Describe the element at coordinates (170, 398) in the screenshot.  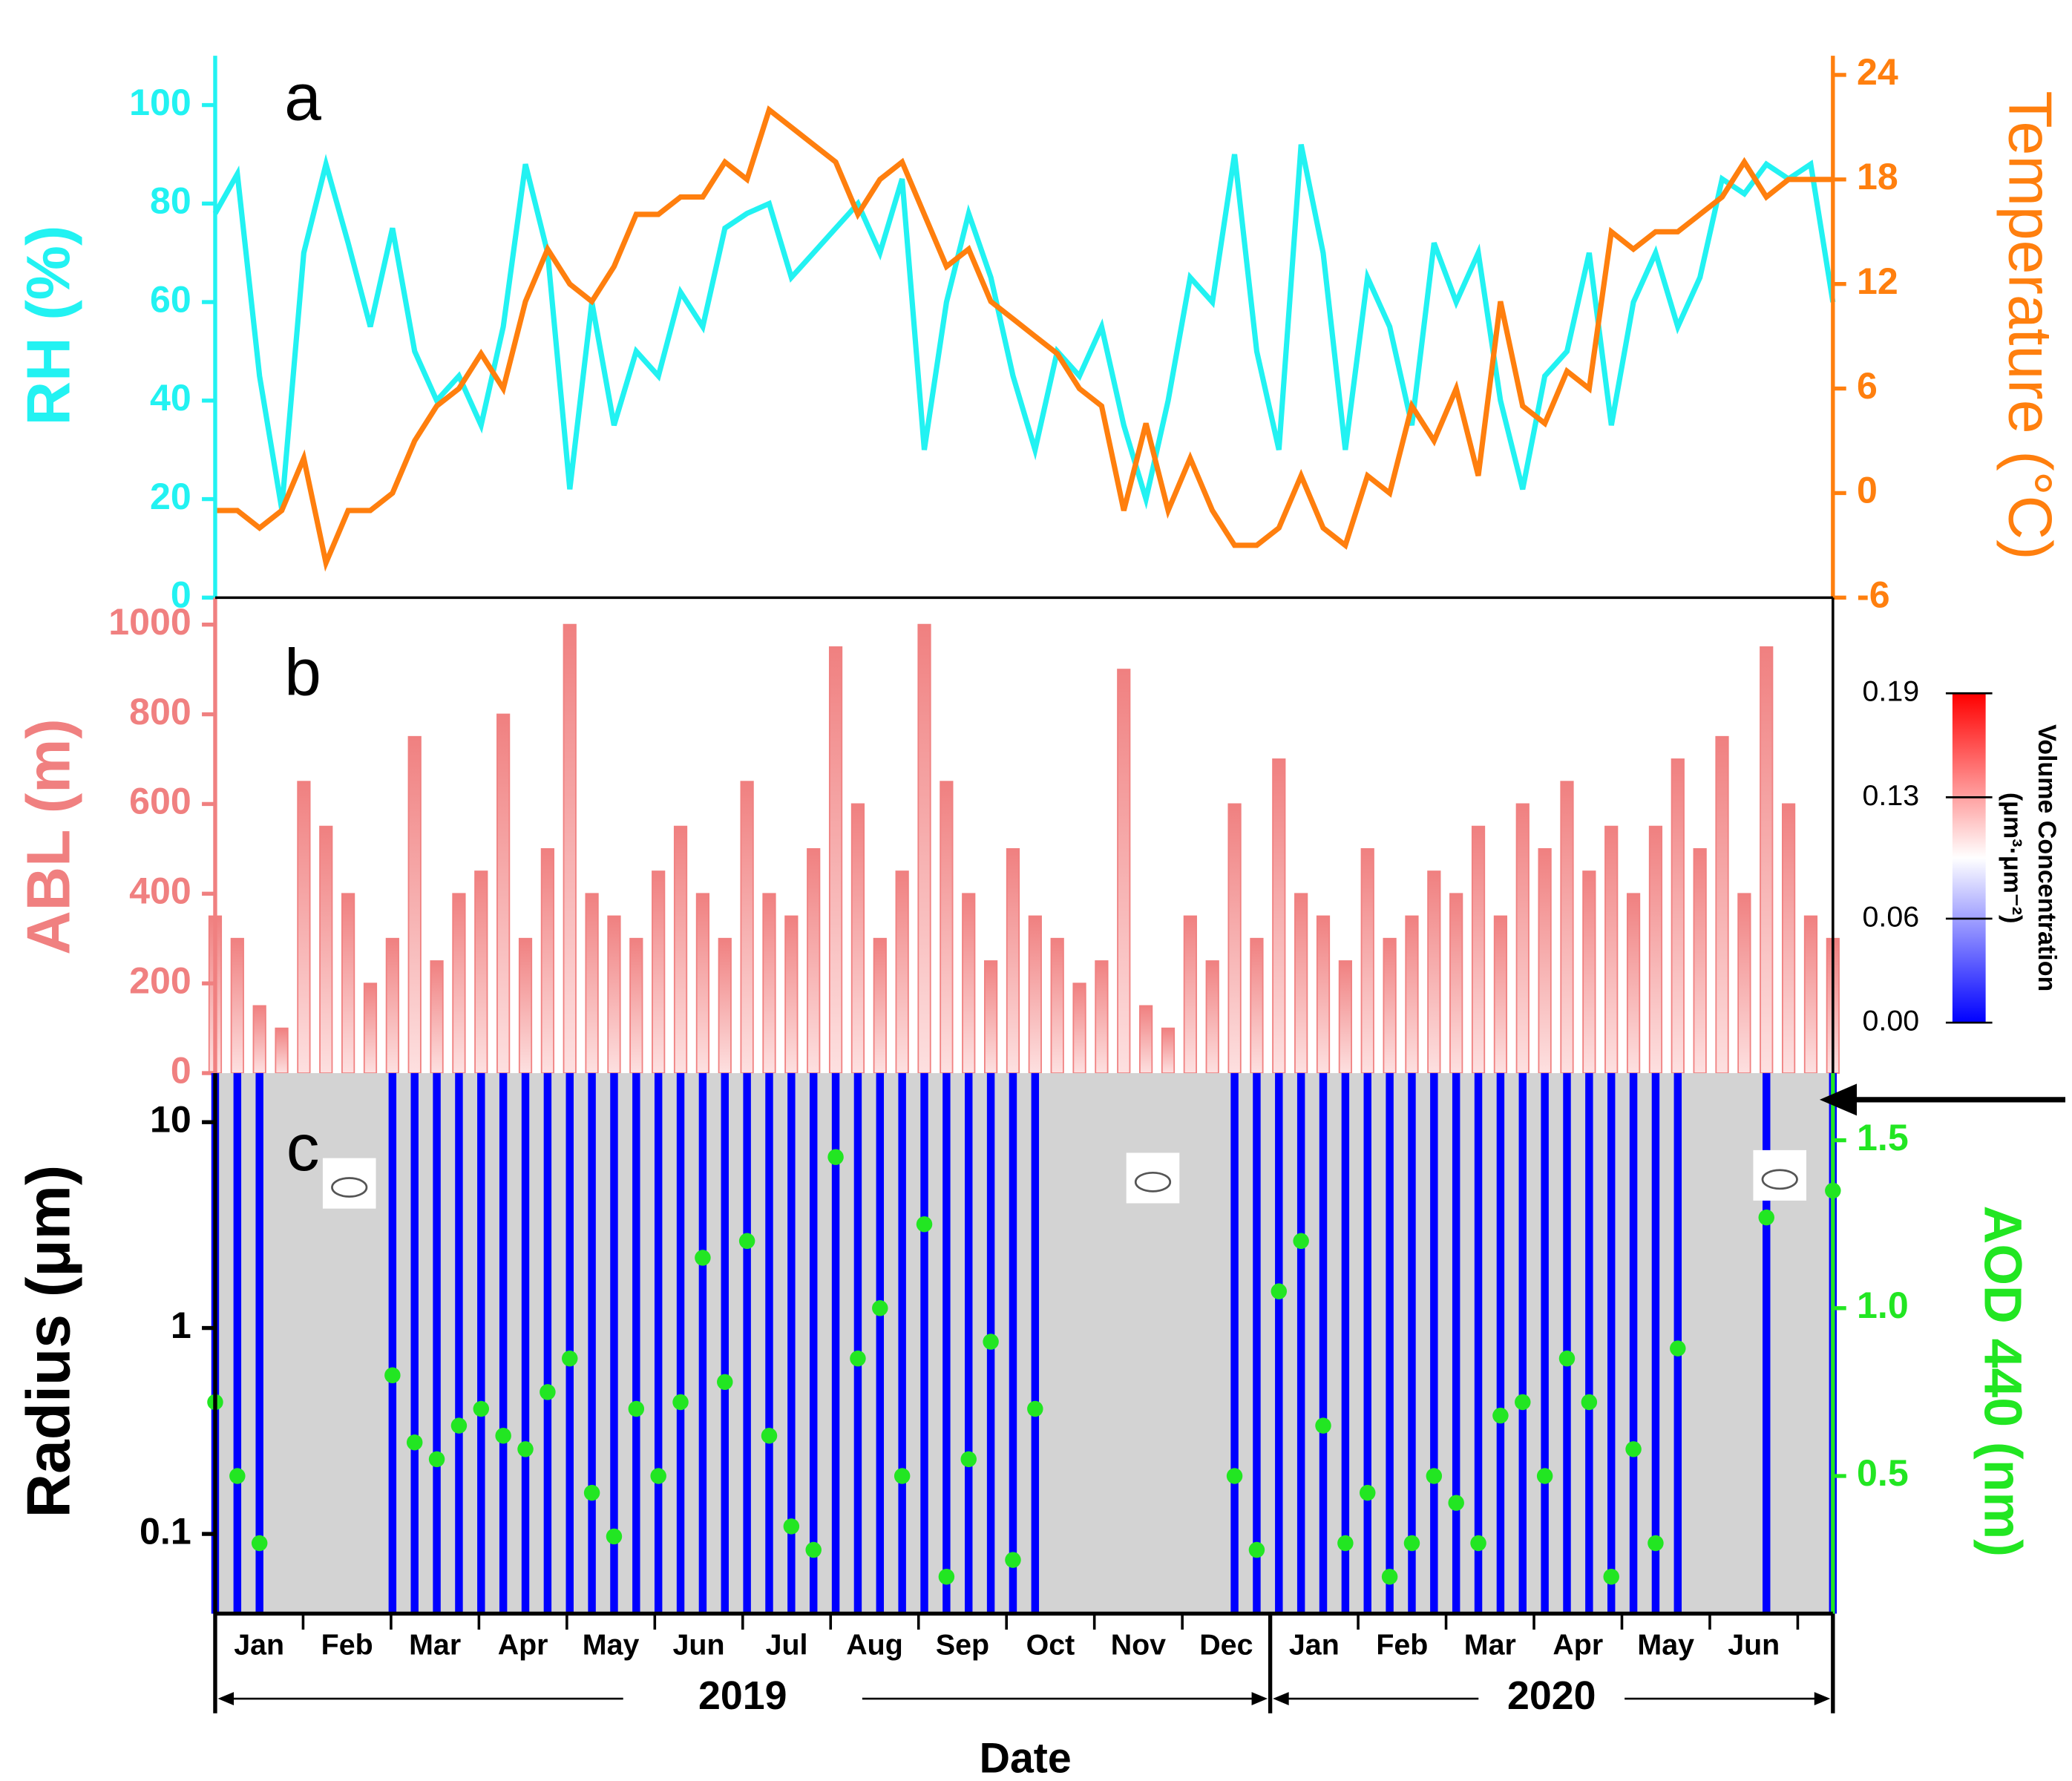
I see `y-tick-label: 40` at that location.